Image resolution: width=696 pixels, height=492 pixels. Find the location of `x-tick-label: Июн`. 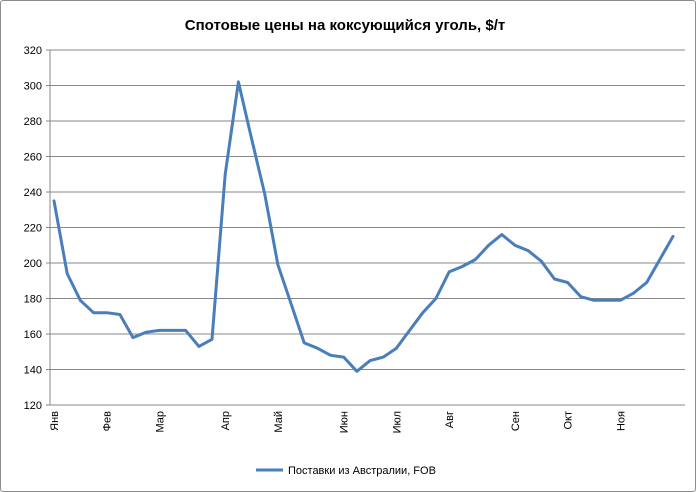

x-tick-label: Июн is located at coordinates (345, 422).